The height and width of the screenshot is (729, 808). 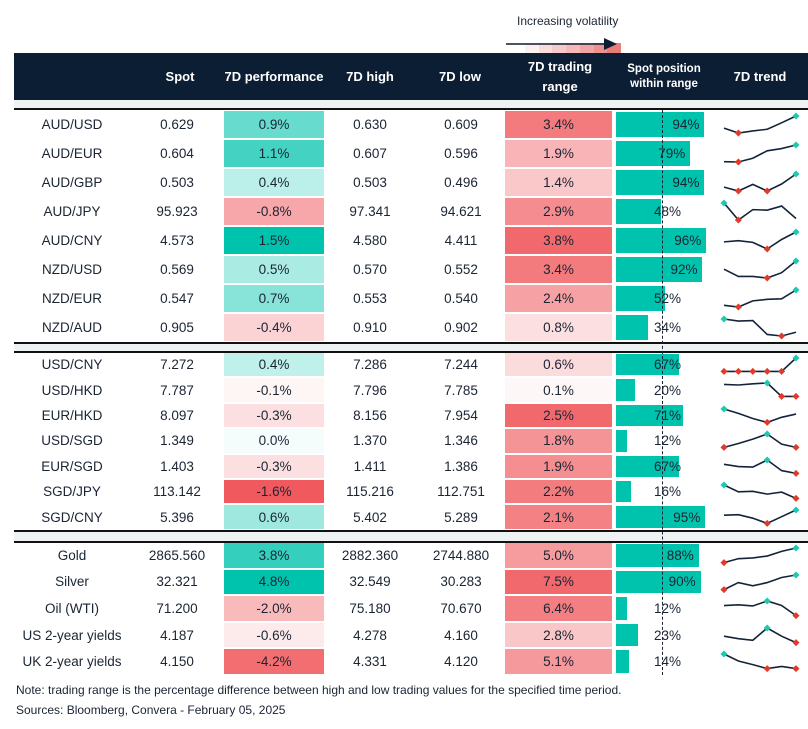 I want to click on header-spot: Spot, so click(x=180, y=76).